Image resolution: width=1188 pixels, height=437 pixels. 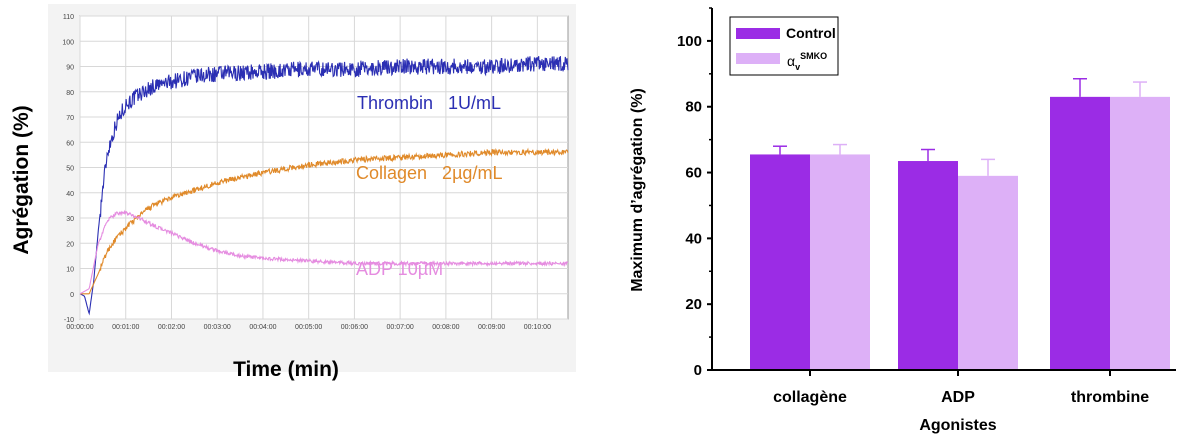 What do you see at coordinates (79, 327) in the screenshot?
I see `line-chart-x-tick-label: 00:00:00` at bounding box center [79, 327].